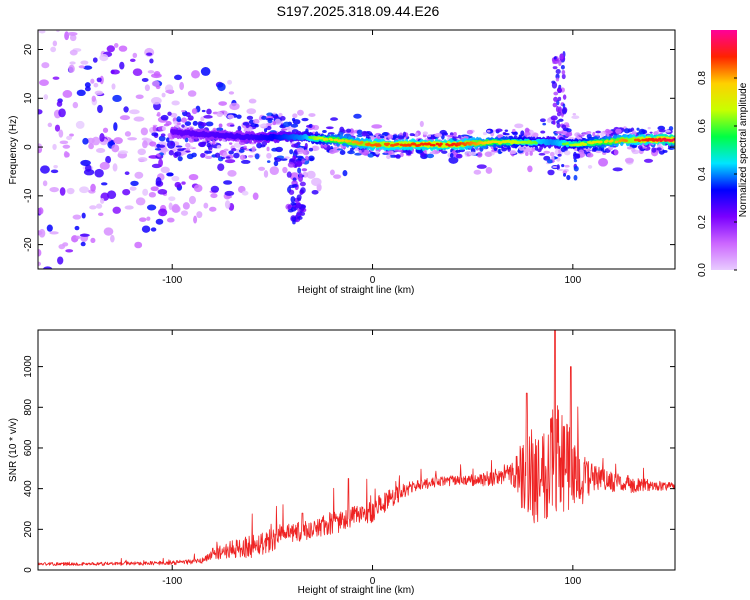  Describe the element at coordinates (572, 581) in the screenshot. I see `x-tick-label: 100` at that location.